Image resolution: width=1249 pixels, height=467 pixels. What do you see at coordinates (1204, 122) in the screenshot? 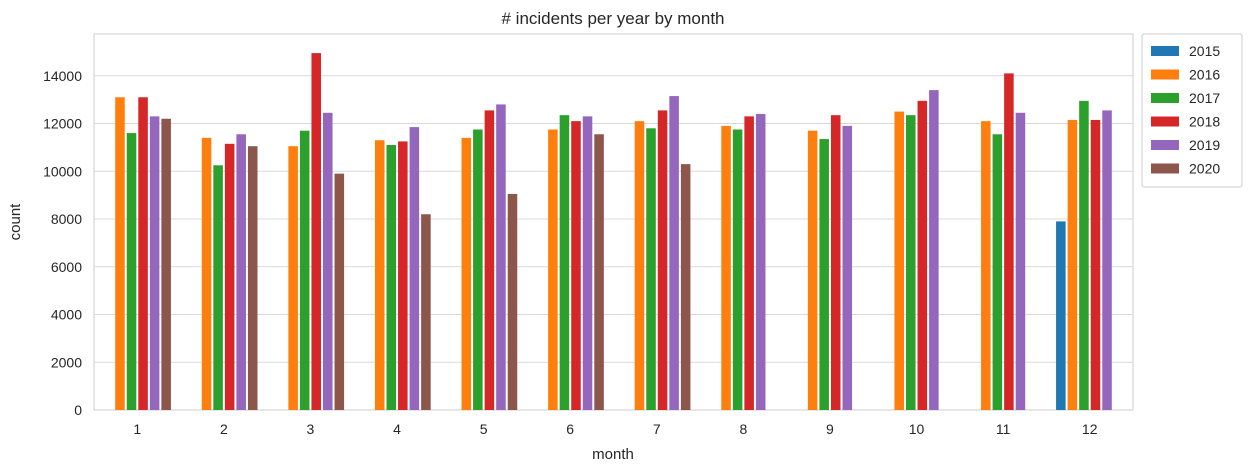
I see `legend-label: 2018` at bounding box center [1204, 122].